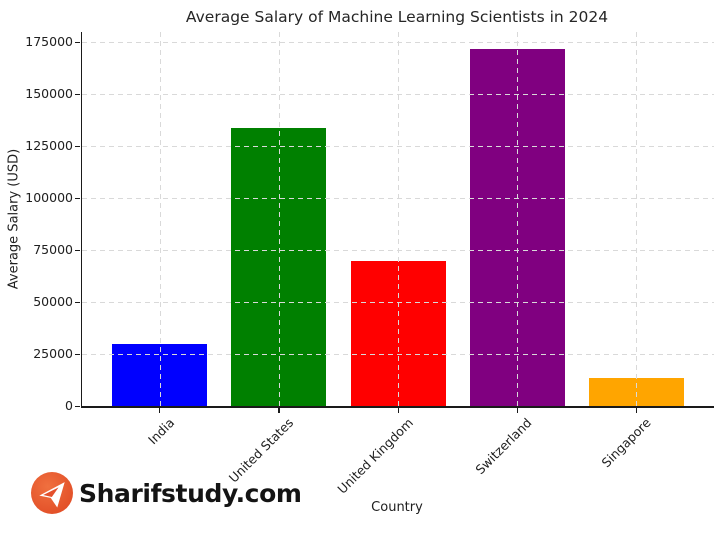  Describe the element at coordinates (49, 94) in the screenshot. I see `y-tick-label: 150000` at that location.